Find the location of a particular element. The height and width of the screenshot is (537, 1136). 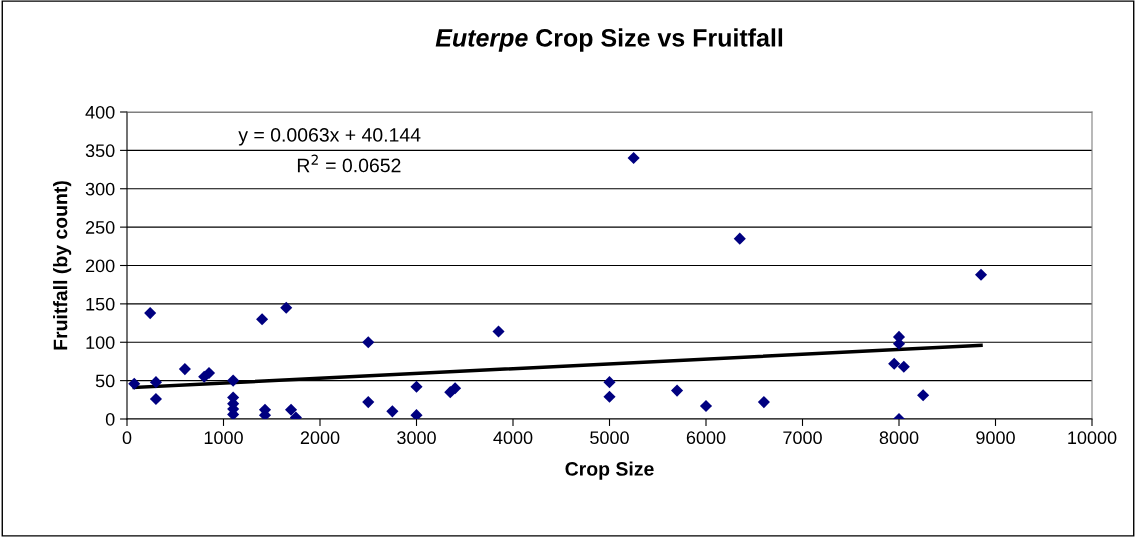

chart-title: Euterpe Crop Size vs Fruitfall is located at coordinates (609, 40).